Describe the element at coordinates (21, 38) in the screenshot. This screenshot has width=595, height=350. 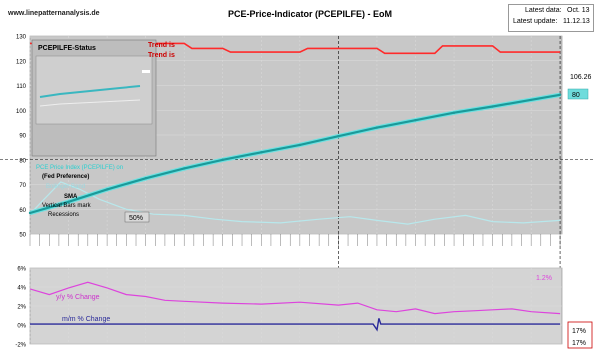
I see `upper-ytick-label: 130` at that location.